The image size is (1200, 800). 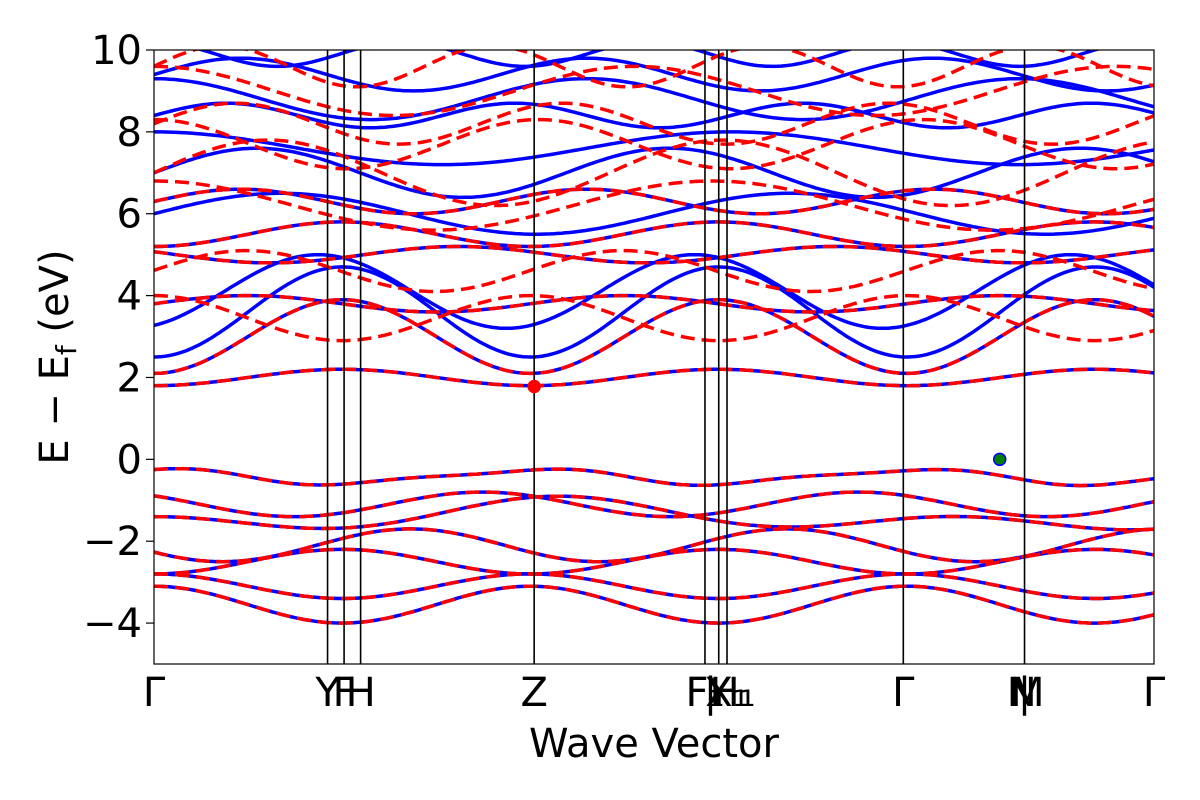 I want to click on y-axis-label-main: E − E, so click(x=55, y=410).